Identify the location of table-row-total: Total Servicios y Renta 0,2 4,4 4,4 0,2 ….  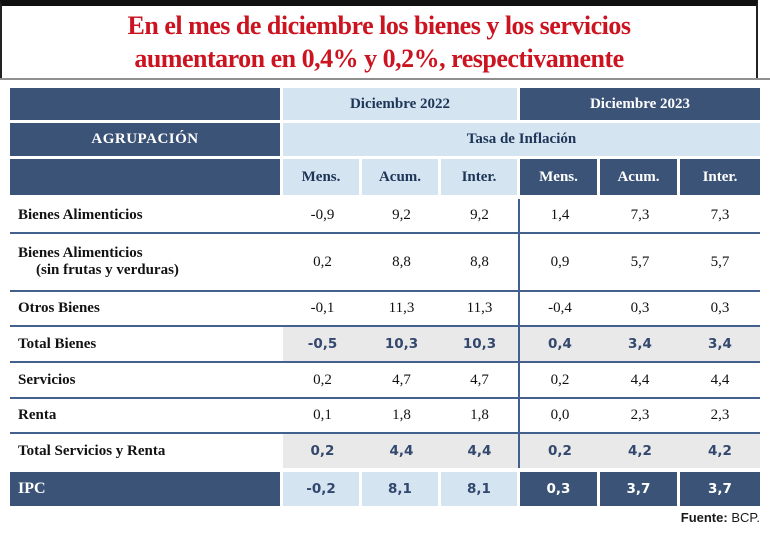
(385, 451).